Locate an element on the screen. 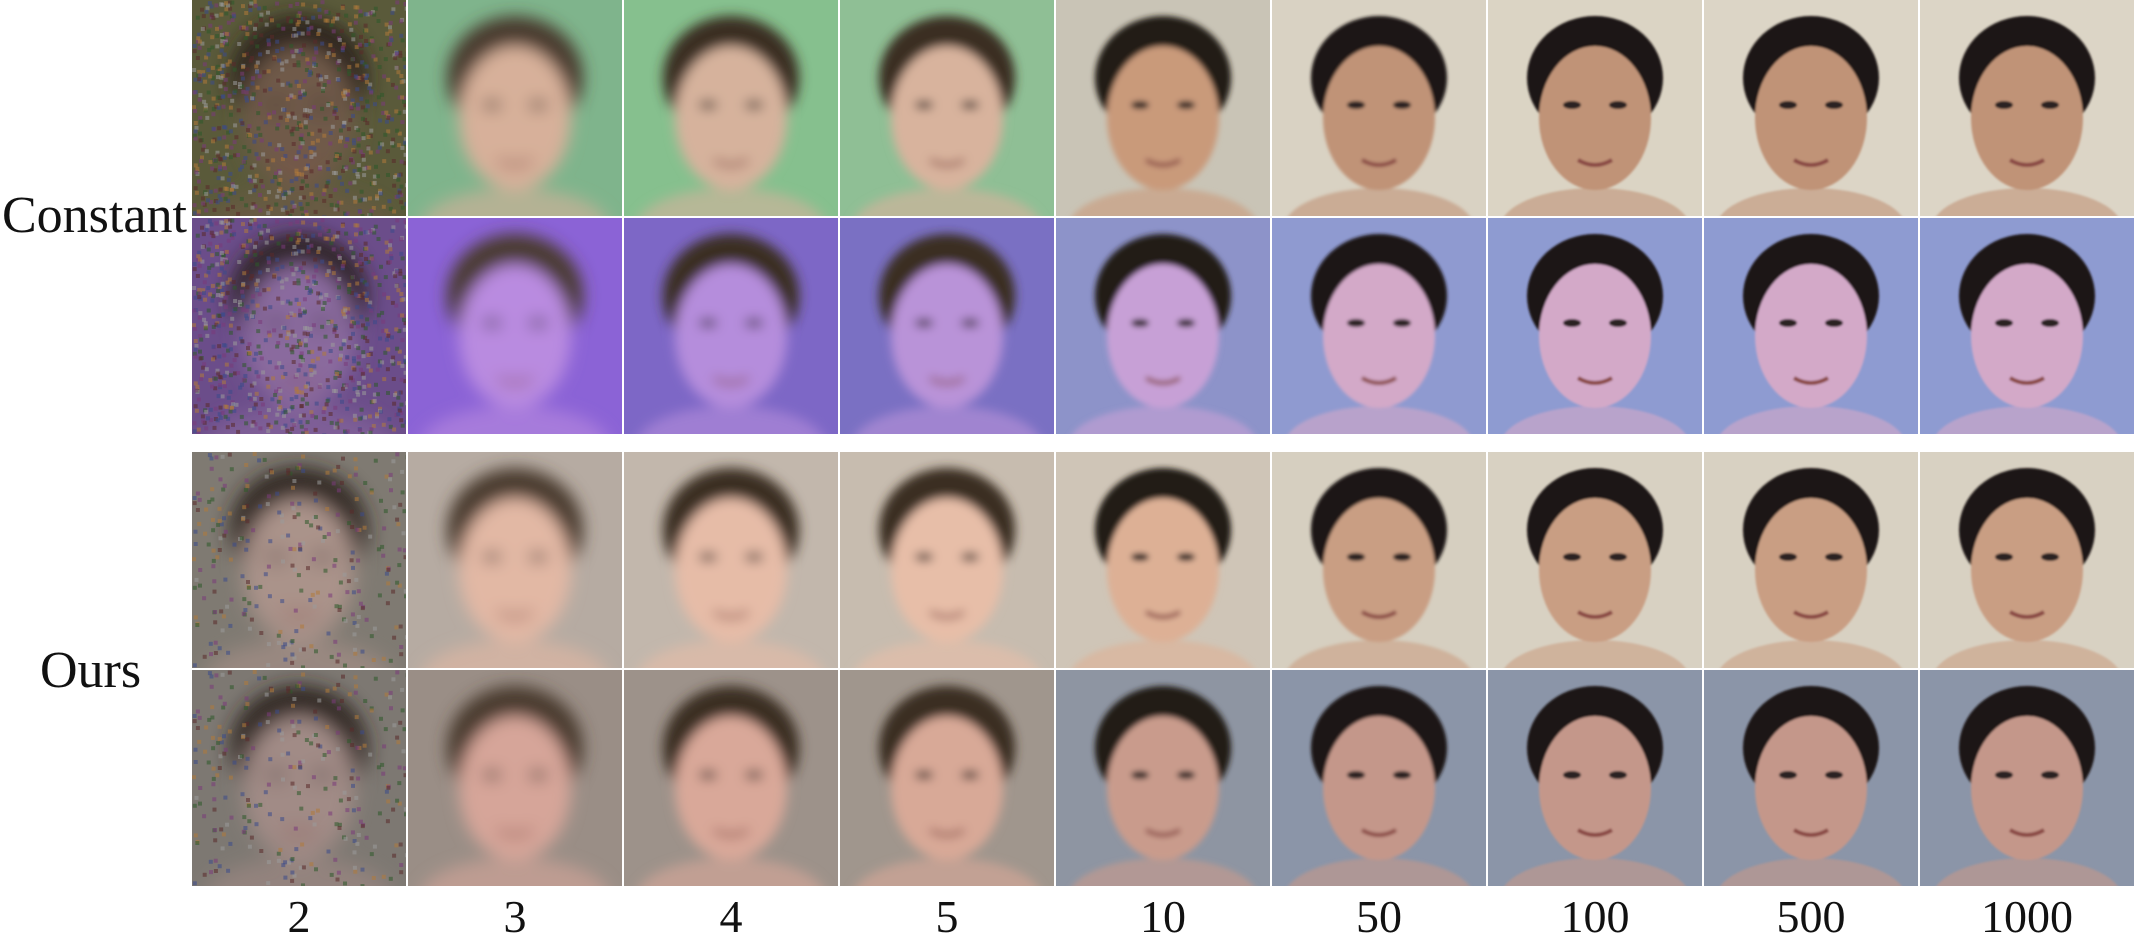  x-label-1000: 1000 is located at coordinates (2027, 916).